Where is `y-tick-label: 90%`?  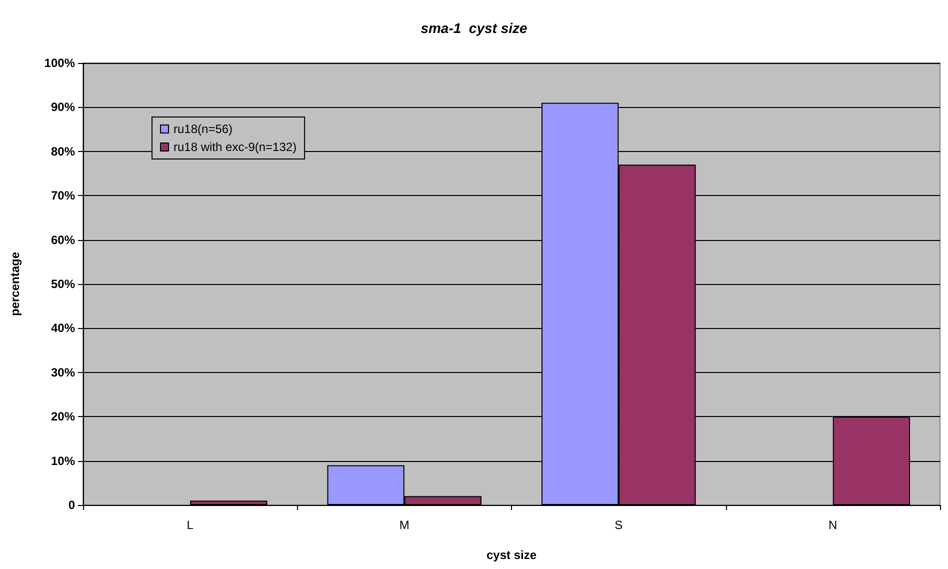
y-tick-label: 90% is located at coordinates (63, 107).